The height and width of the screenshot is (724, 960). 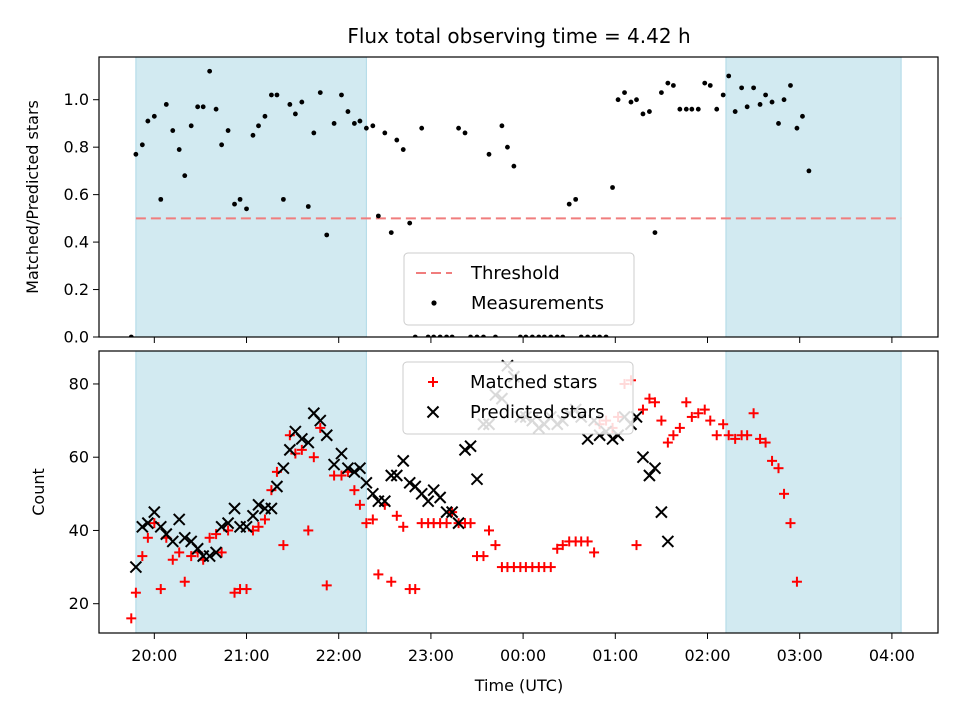 I want to click on shaded-interval, so click(x=813, y=492).